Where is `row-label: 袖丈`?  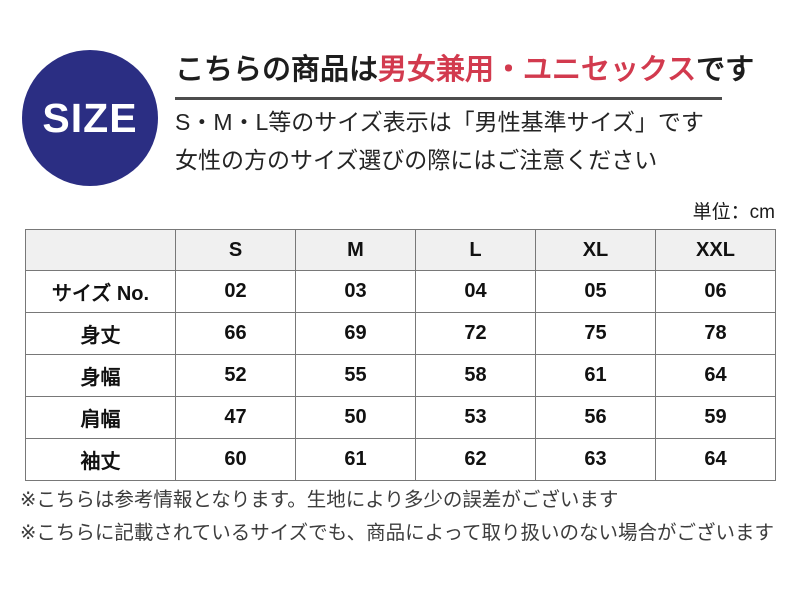
row-label: 袖丈 is located at coordinates (100, 459).